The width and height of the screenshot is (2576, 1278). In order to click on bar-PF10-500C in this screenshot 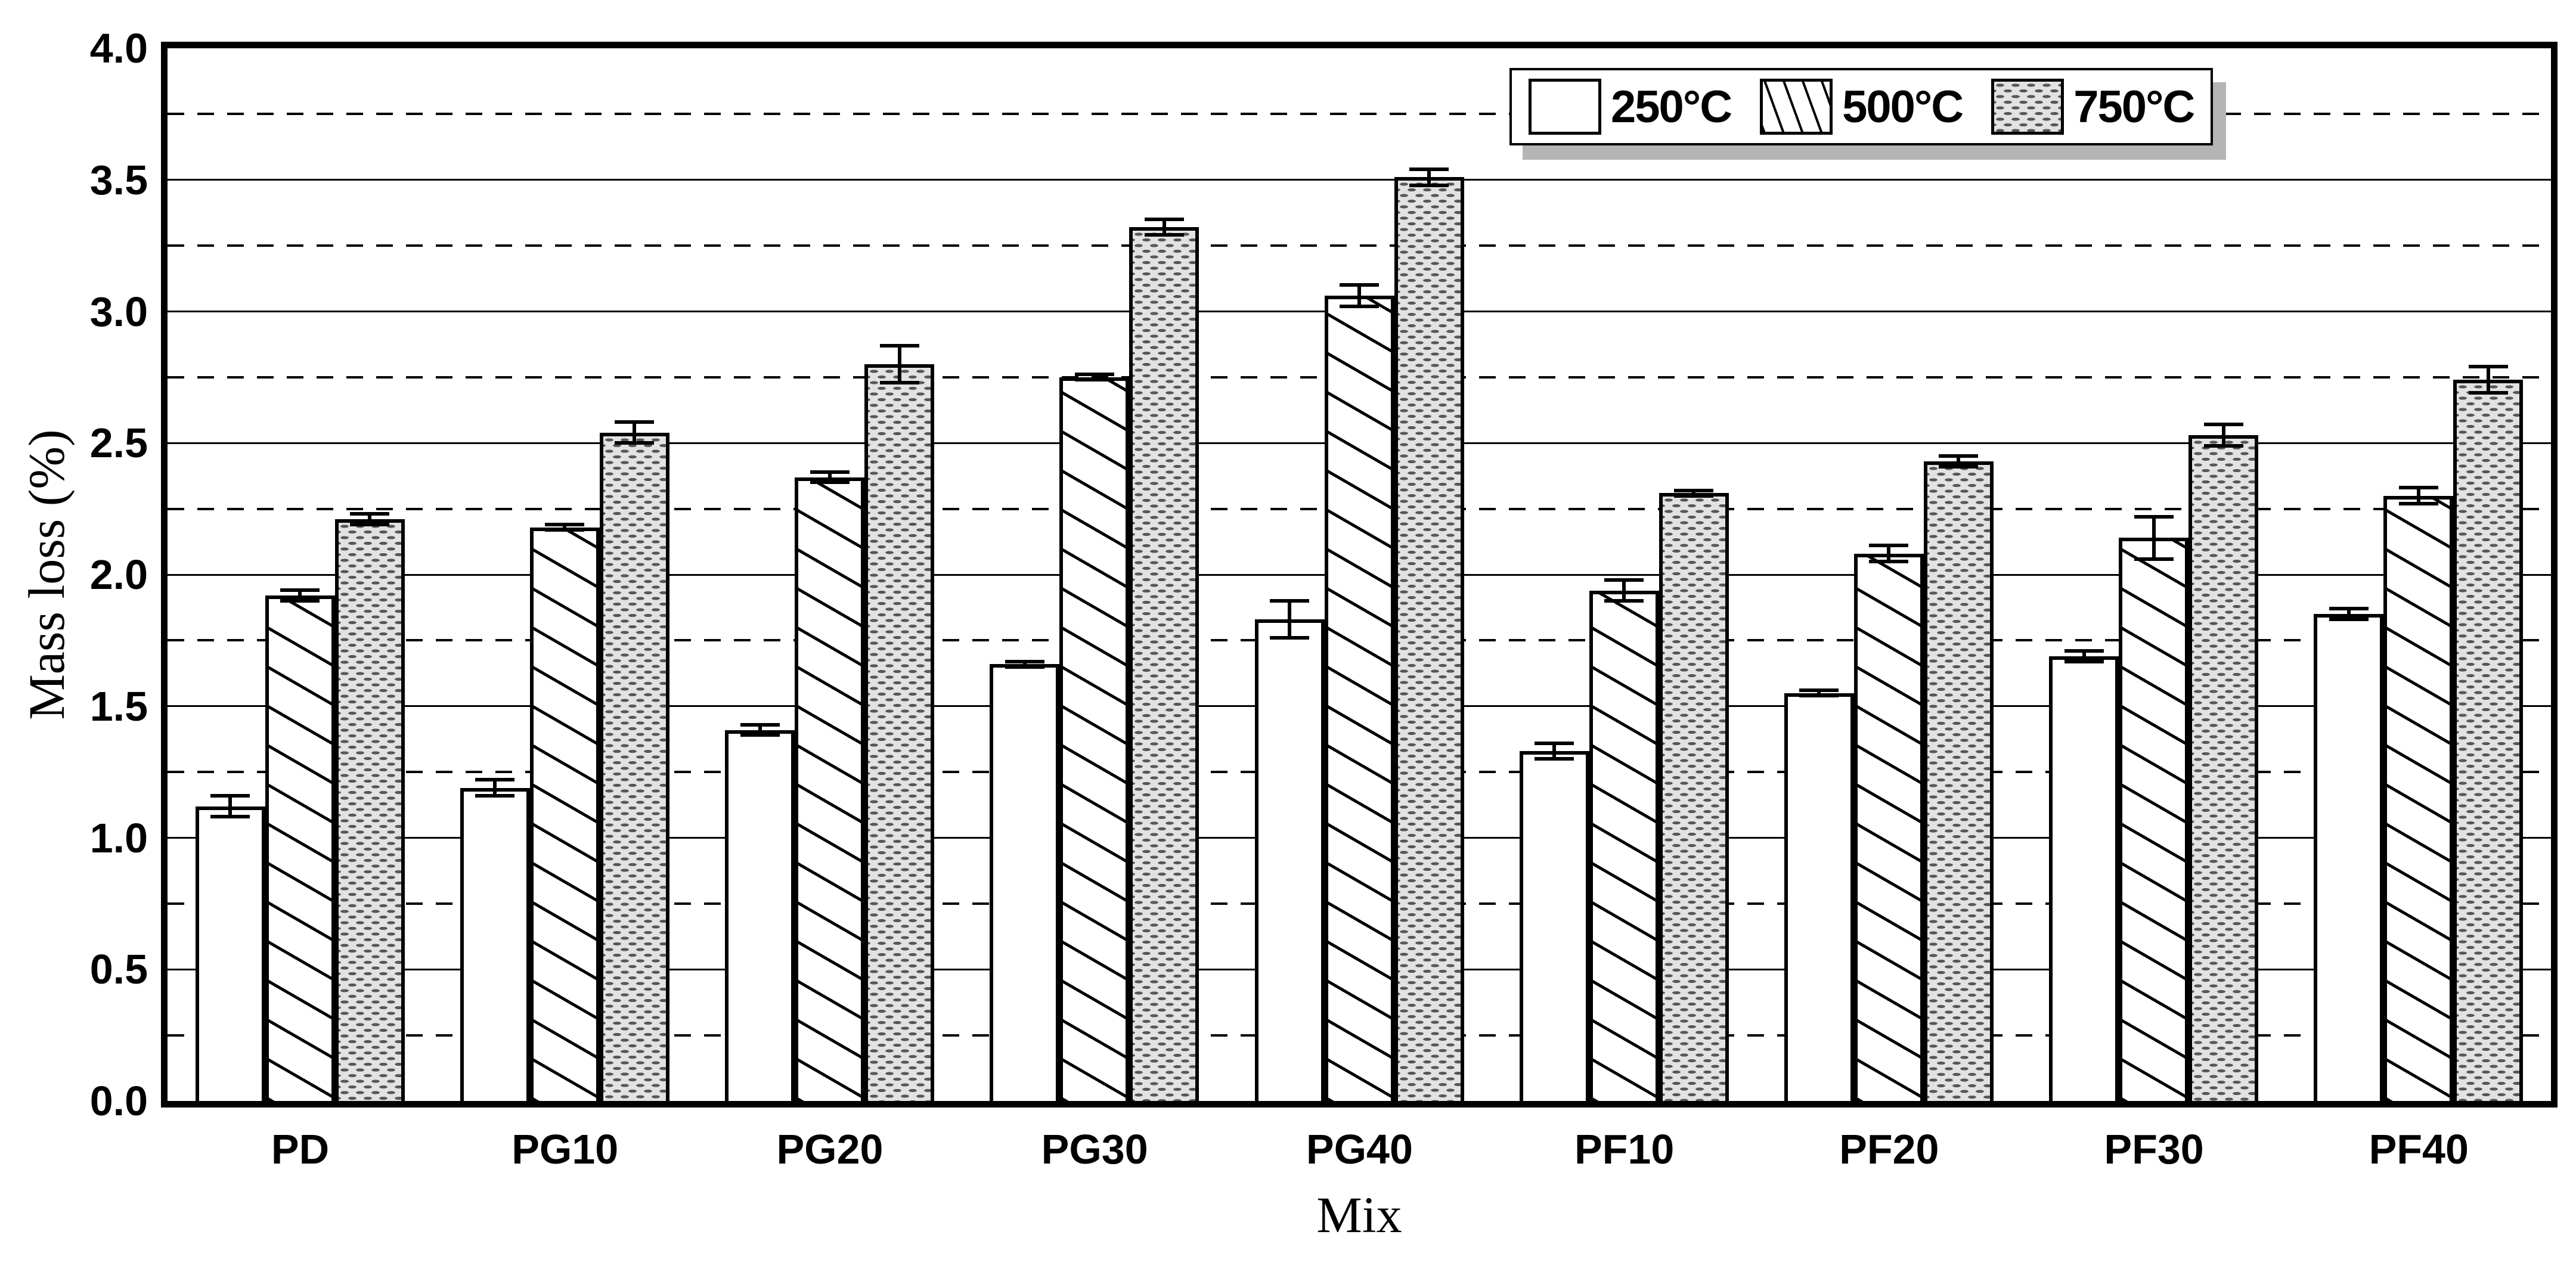, I will do `click(1624, 845)`.